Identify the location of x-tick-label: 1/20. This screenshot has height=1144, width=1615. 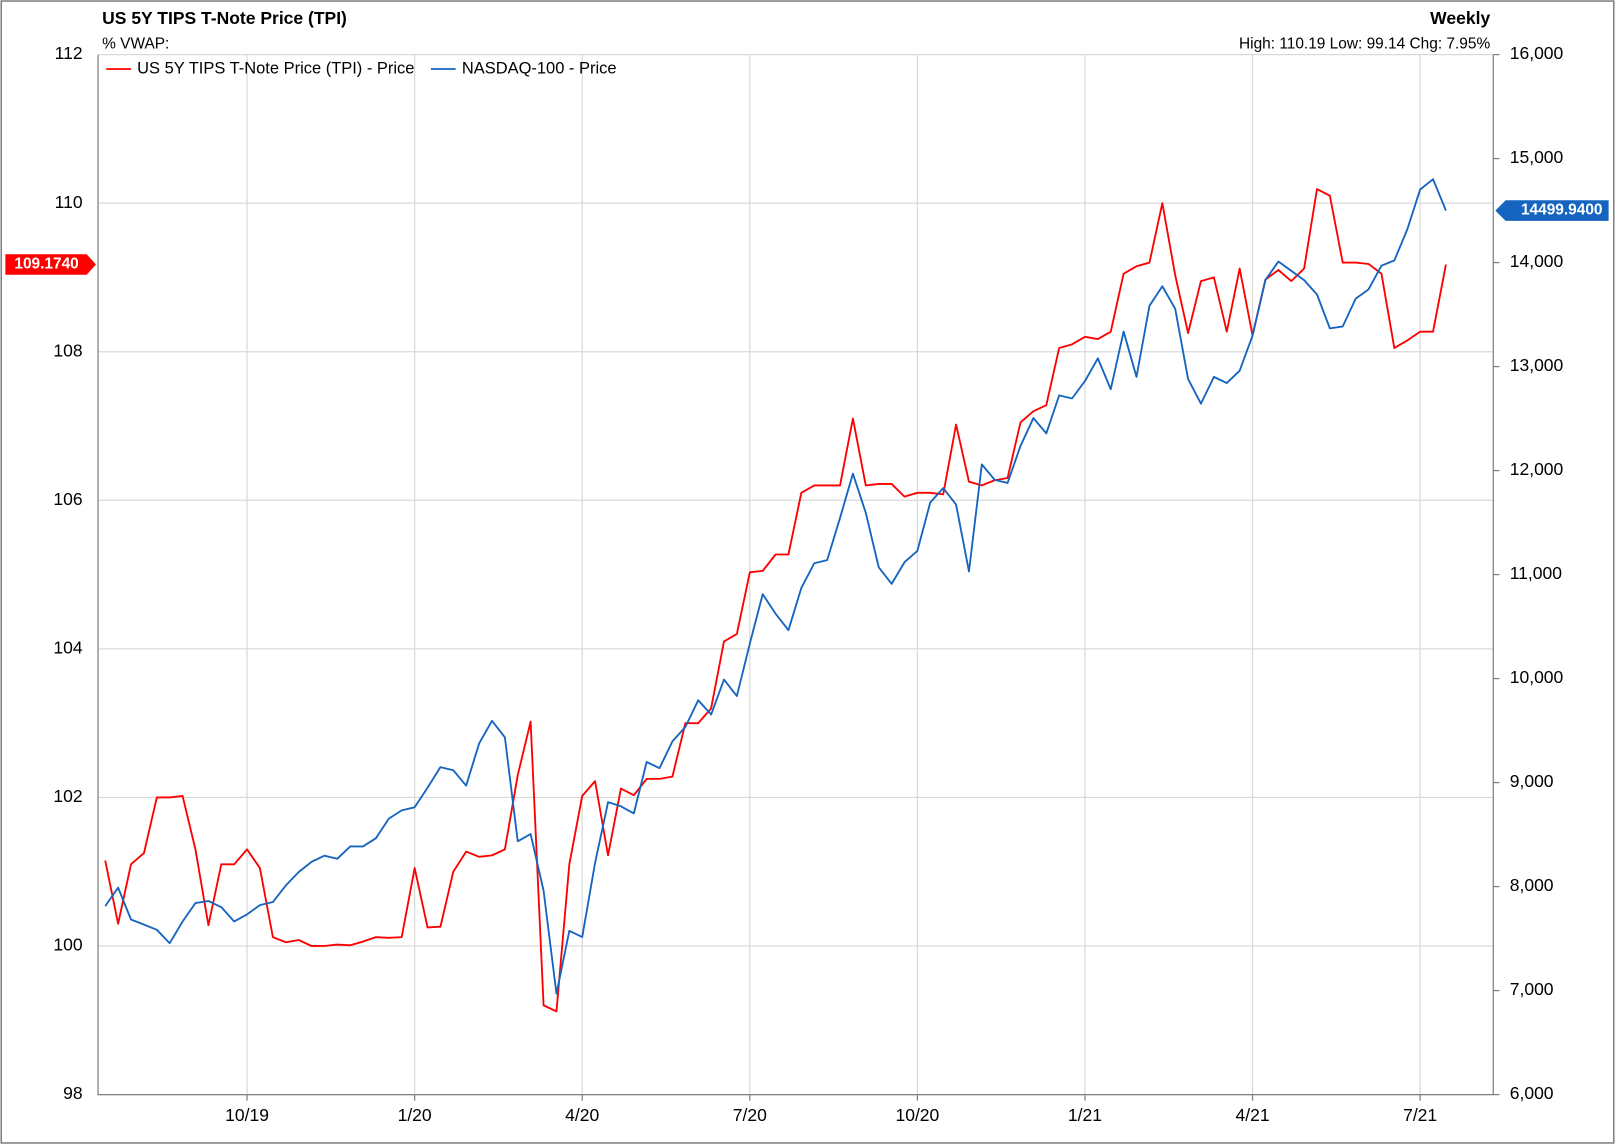
(415, 1115).